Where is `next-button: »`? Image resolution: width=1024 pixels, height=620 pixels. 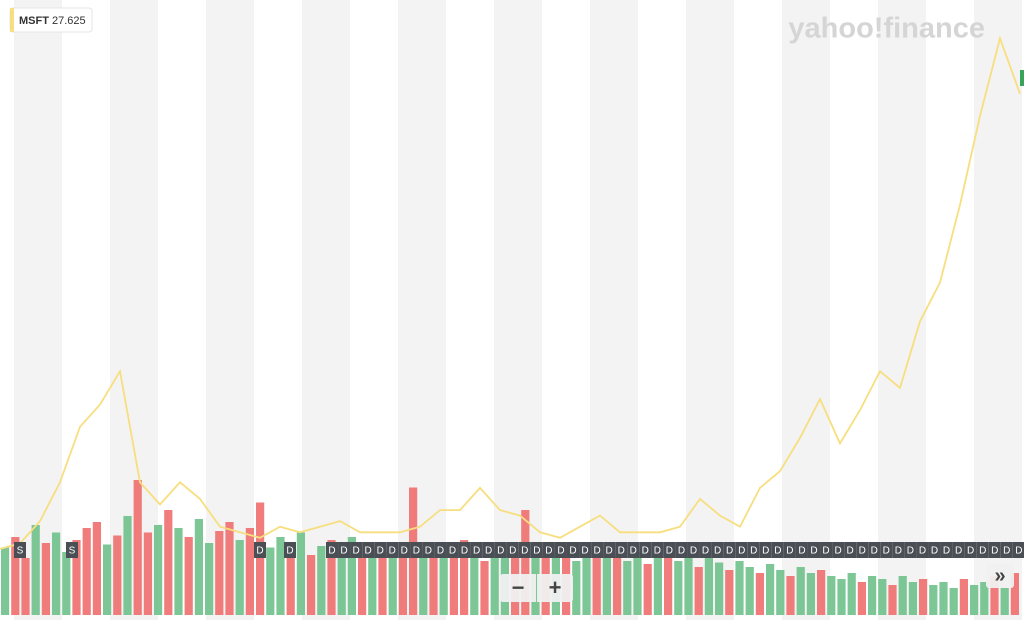 next-button: » is located at coordinates (1000, 576).